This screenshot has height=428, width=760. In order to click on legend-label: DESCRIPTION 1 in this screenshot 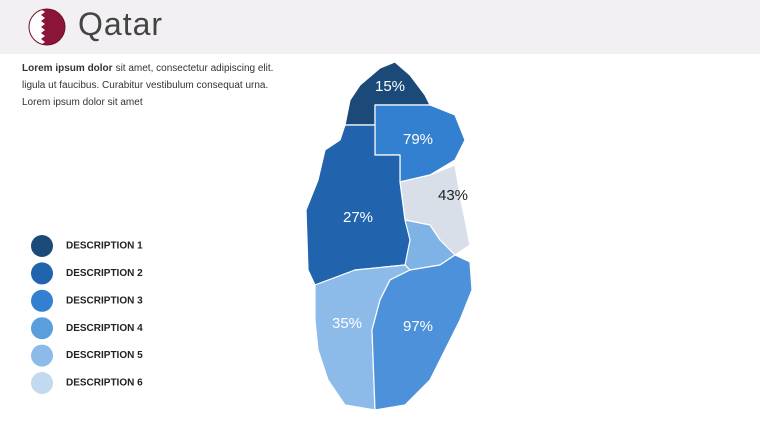, I will do `click(104, 246)`.